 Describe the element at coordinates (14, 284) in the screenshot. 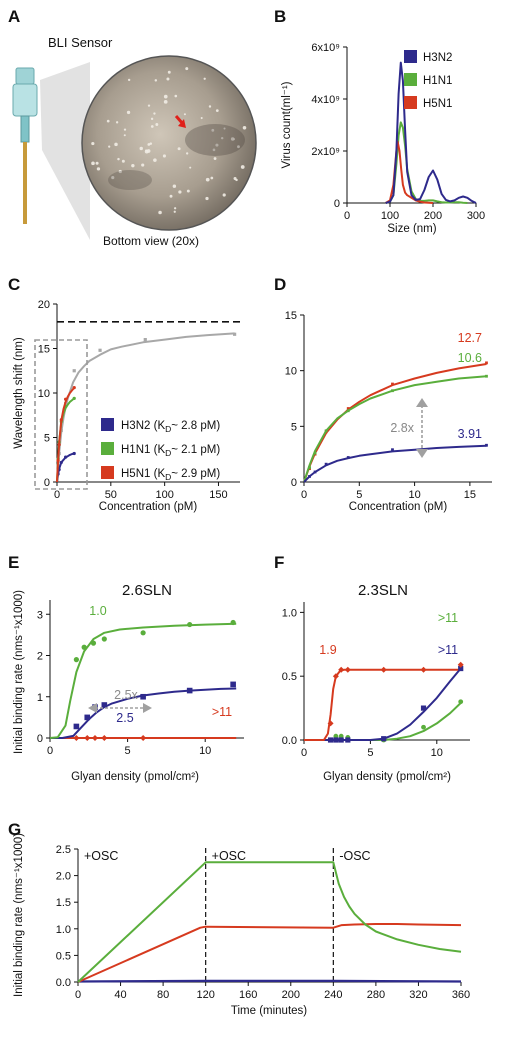

I see `panel-c-label: C` at that location.